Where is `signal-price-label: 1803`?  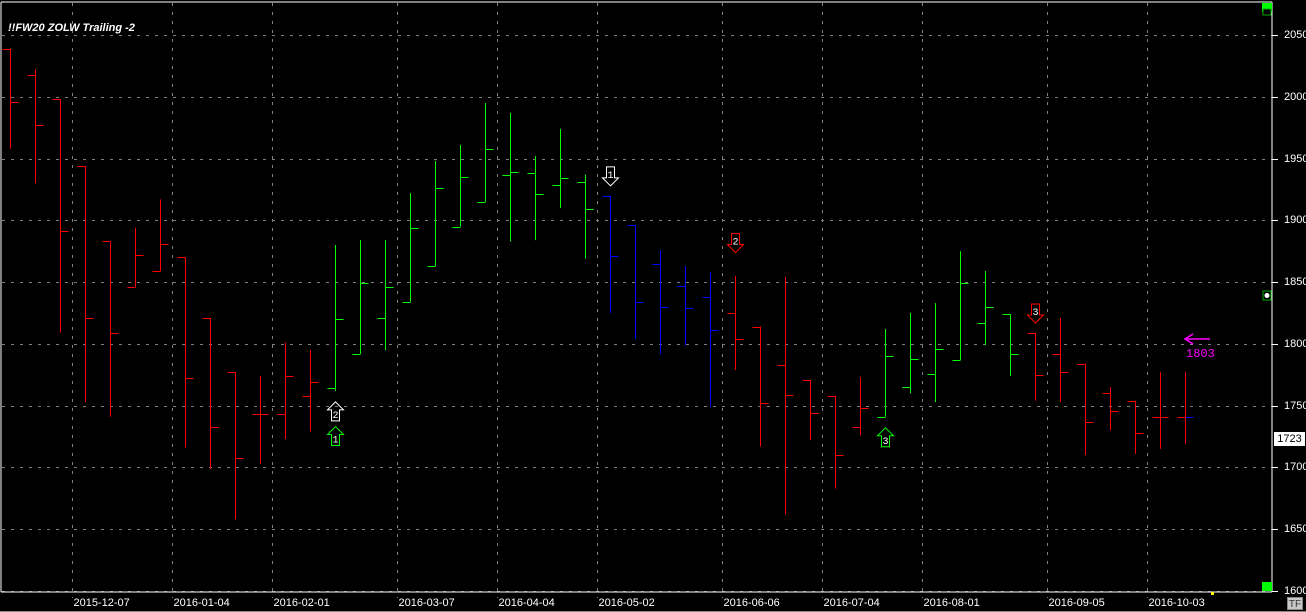 signal-price-label: 1803 is located at coordinates (1200, 354).